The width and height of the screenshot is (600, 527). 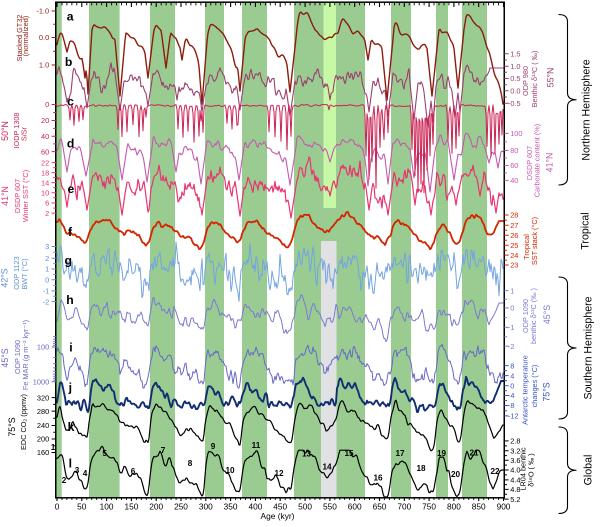 I want to click on svg-text: S/Sr, so click(x=24, y=133).